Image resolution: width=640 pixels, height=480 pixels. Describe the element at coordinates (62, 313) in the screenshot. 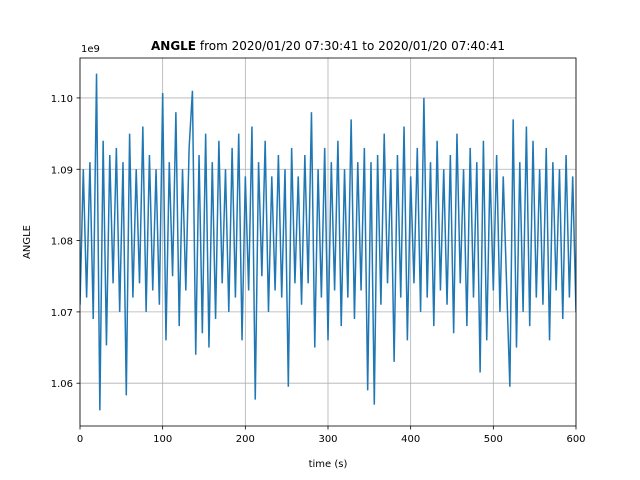

I see `y-tick-label: 1.07` at that location.